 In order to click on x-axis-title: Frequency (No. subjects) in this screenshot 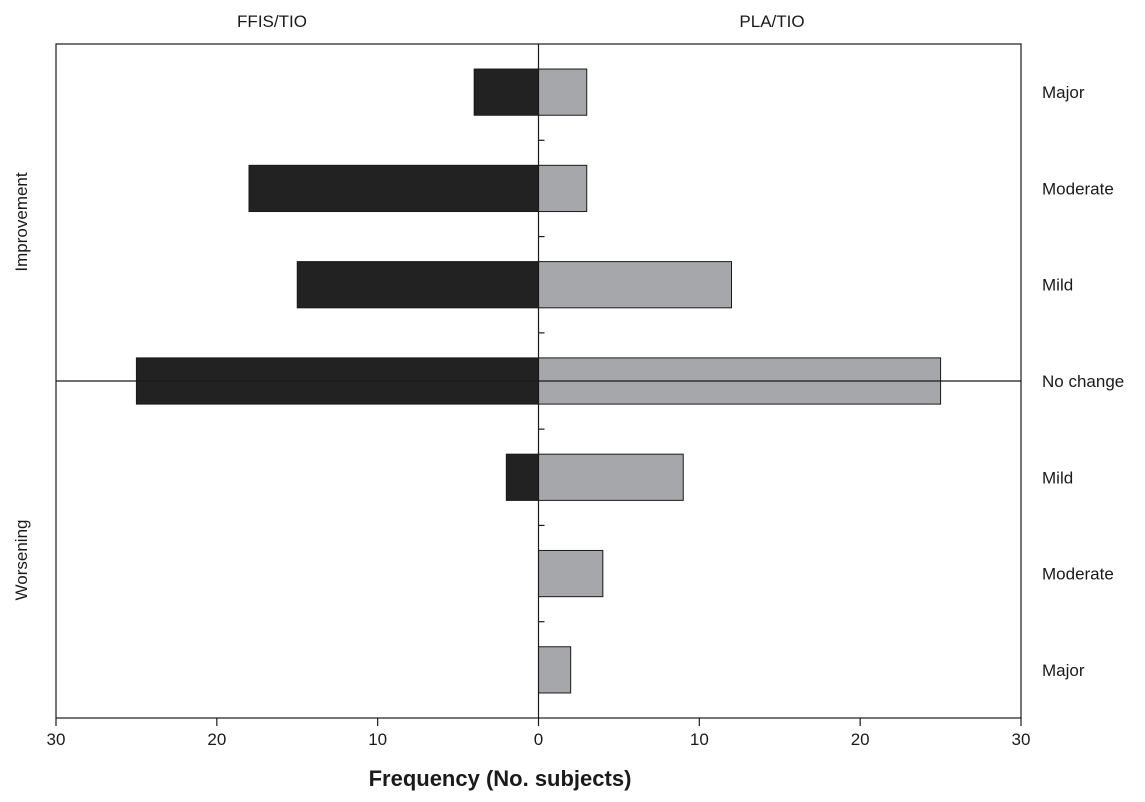, I will do `click(500, 778)`.